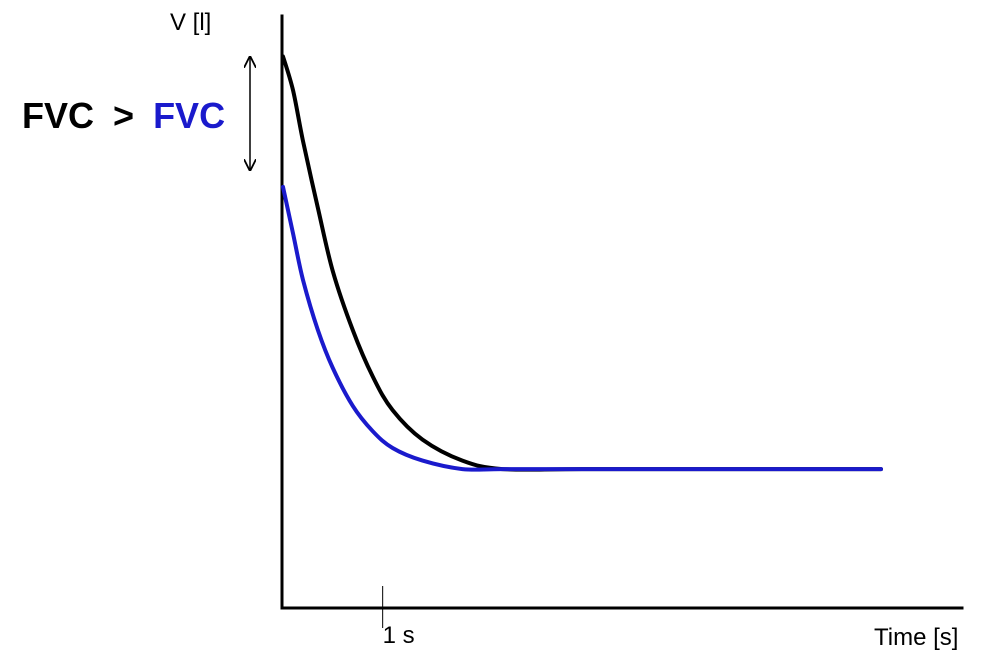 The image size is (994, 656). I want to click on fvc-operator: >, so click(123, 115).